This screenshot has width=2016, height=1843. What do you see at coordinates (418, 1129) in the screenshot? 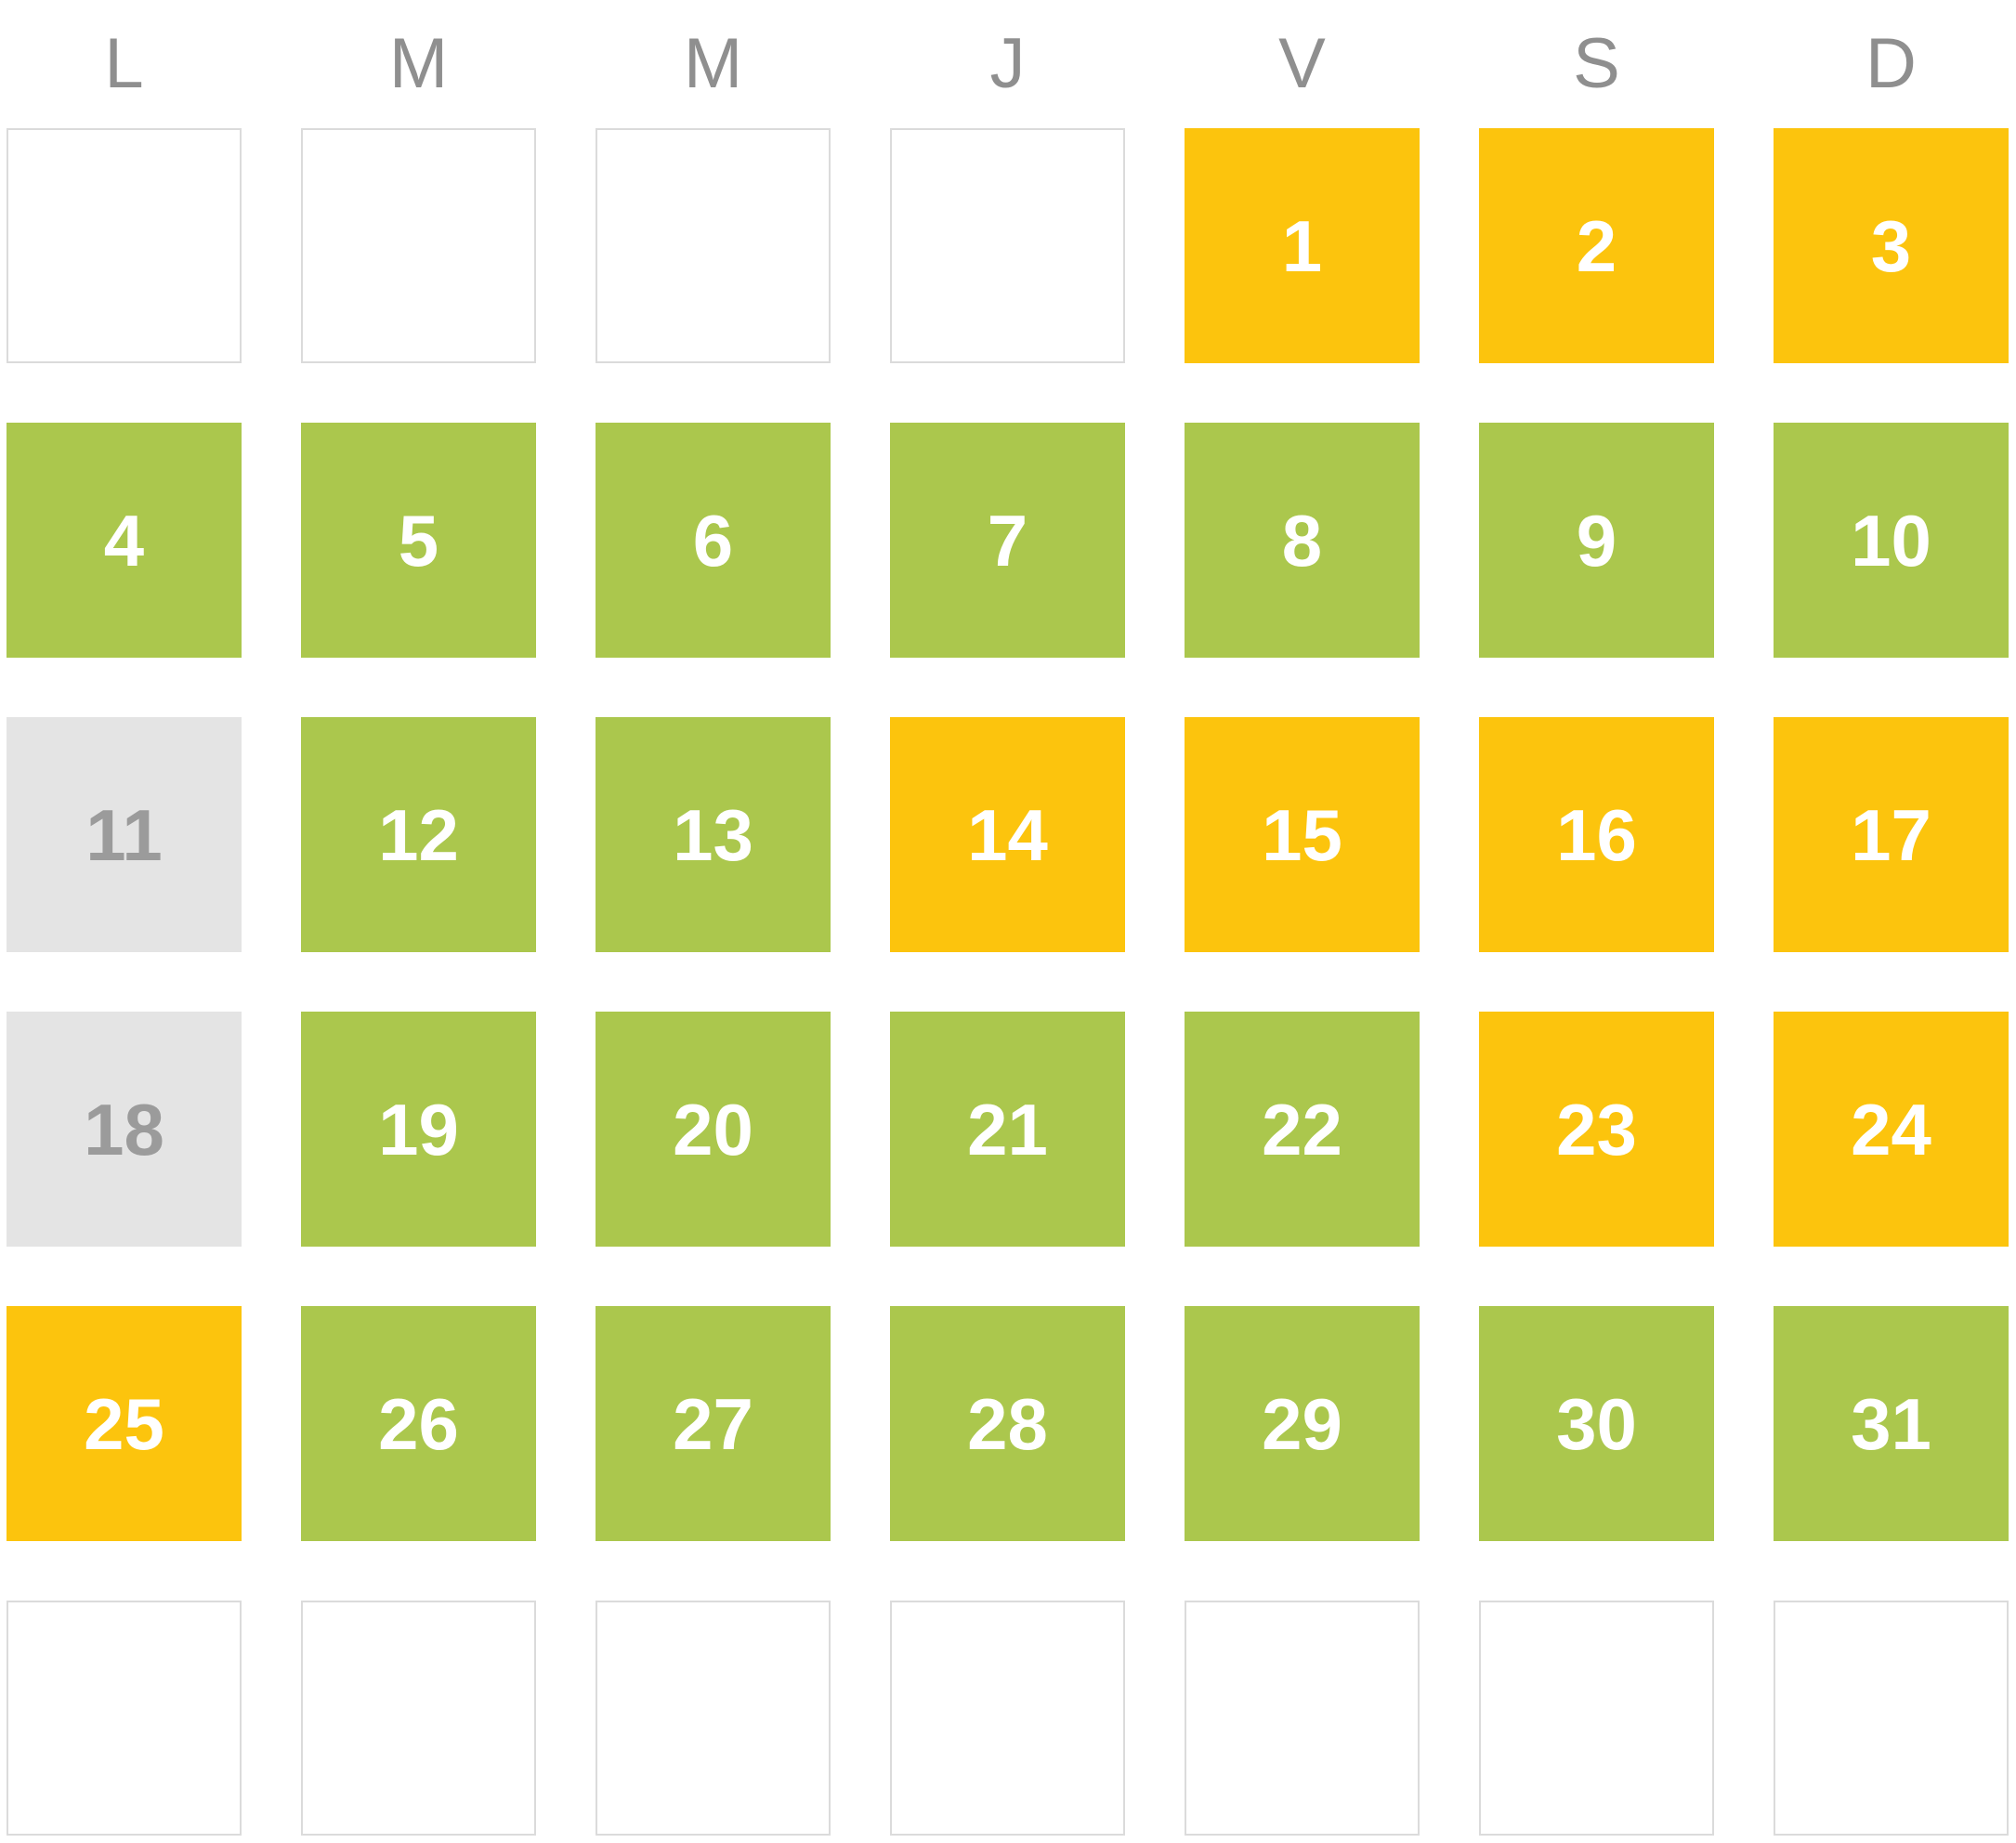
I see `day-cell: 19` at bounding box center [418, 1129].